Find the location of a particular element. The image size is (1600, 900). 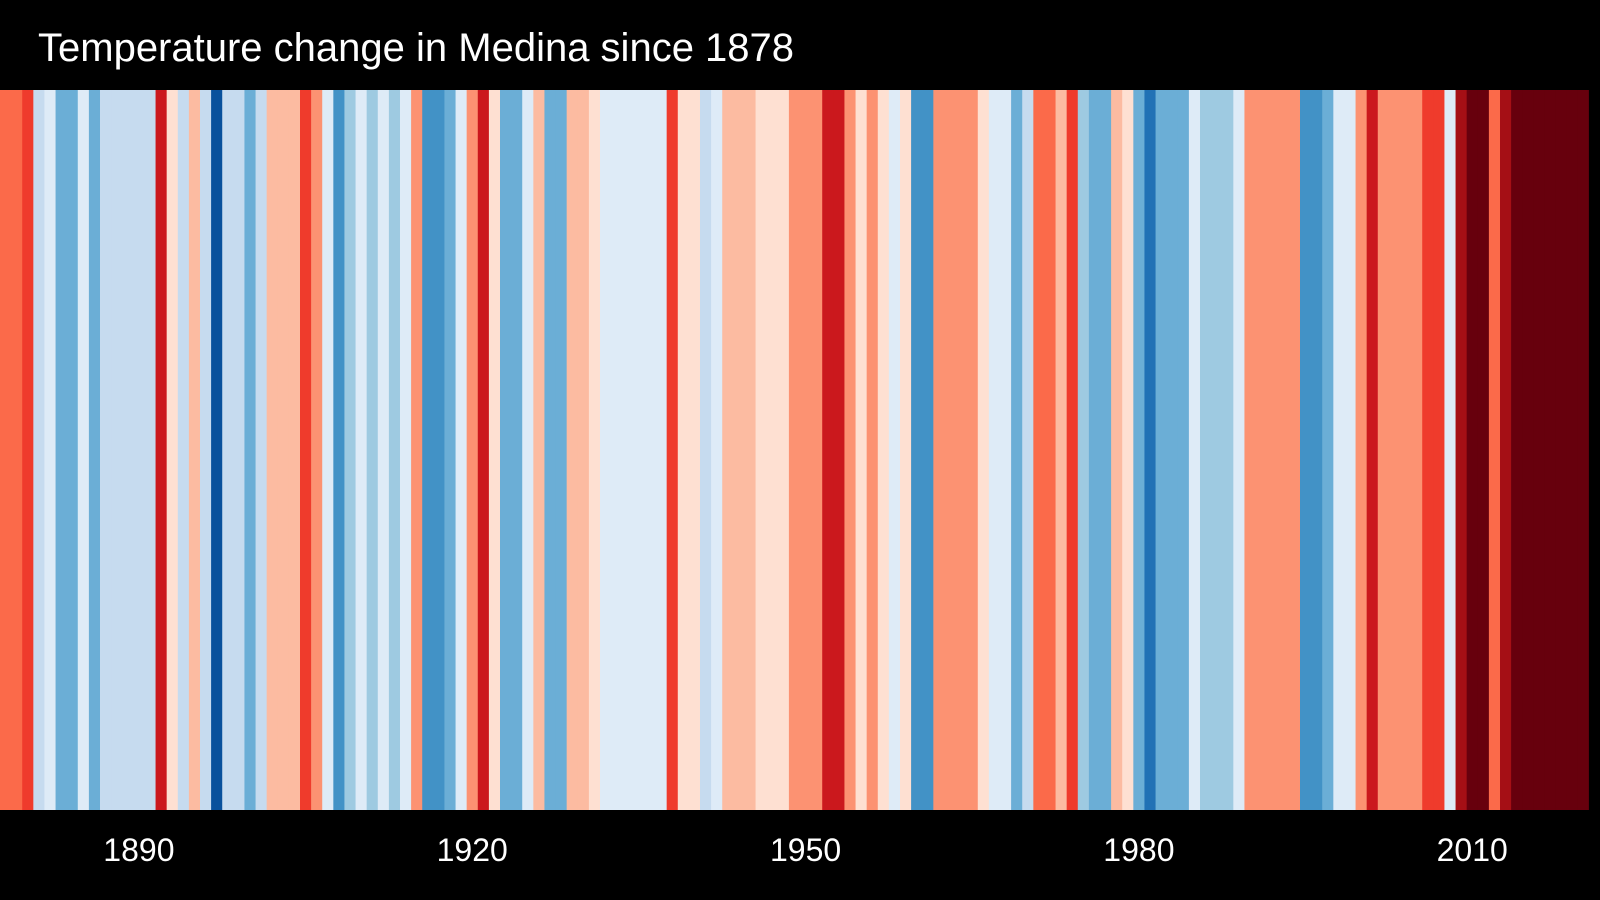

stripe-1985 is located at coordinates (1194, 450).